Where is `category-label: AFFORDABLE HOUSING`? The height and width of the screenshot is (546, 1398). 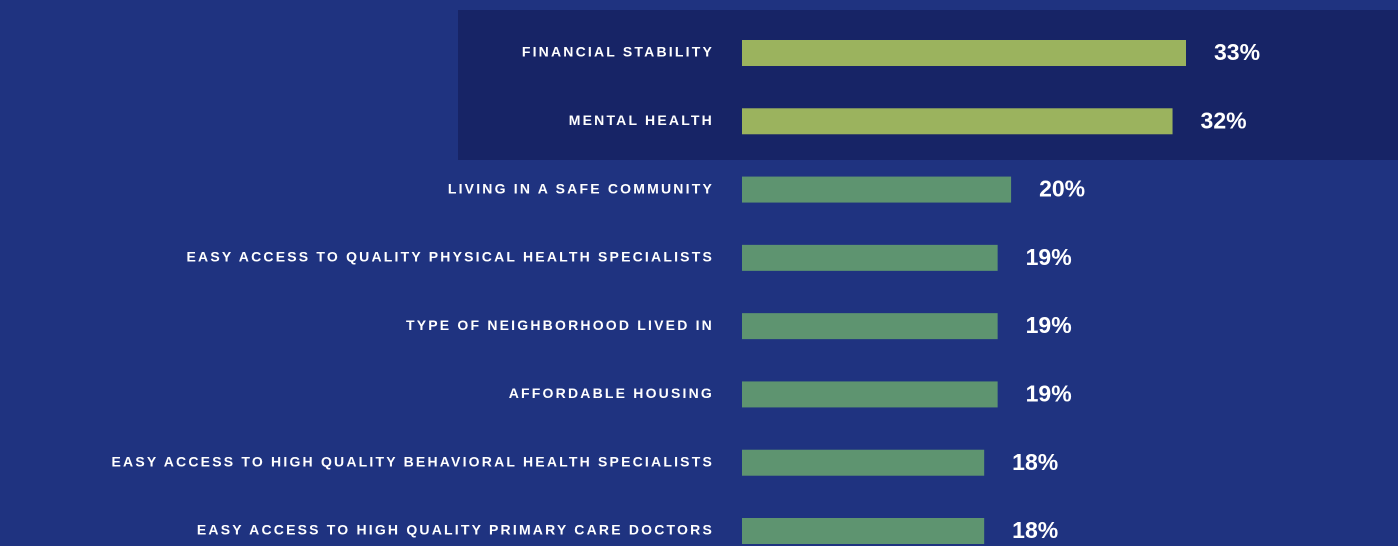
category-label: AFFORDABLE HOUSING is located at coordinates (611, 393).